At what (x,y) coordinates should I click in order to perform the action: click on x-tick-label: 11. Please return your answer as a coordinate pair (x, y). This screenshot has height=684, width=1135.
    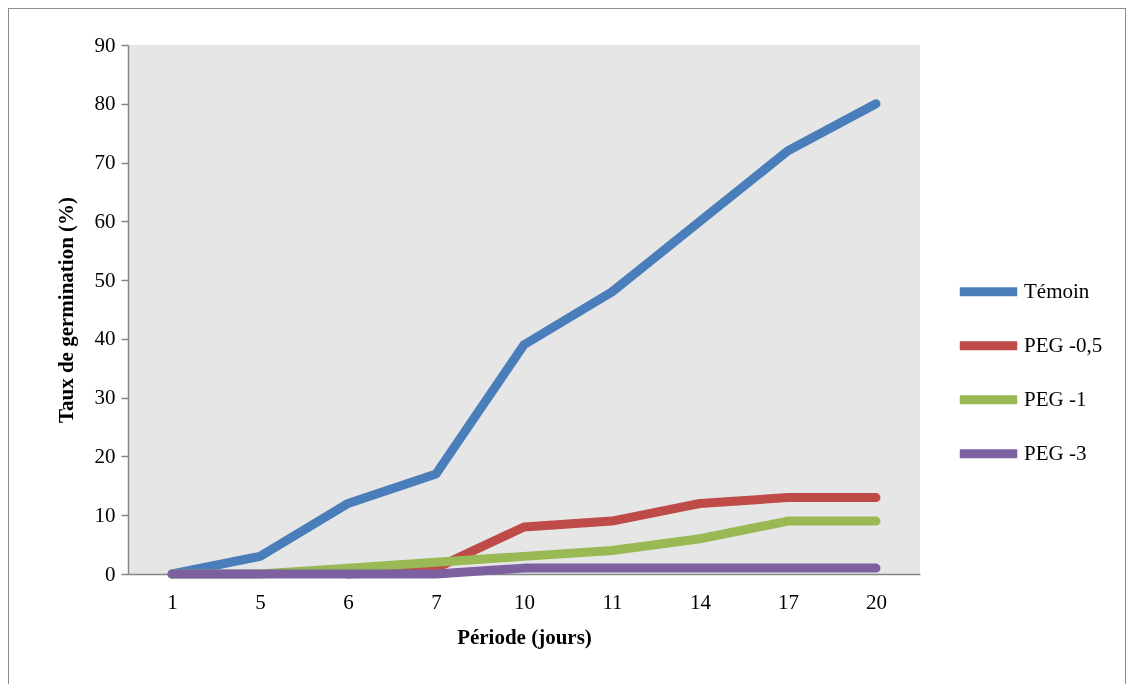
    Looking at the image, I should click on (612, 601).